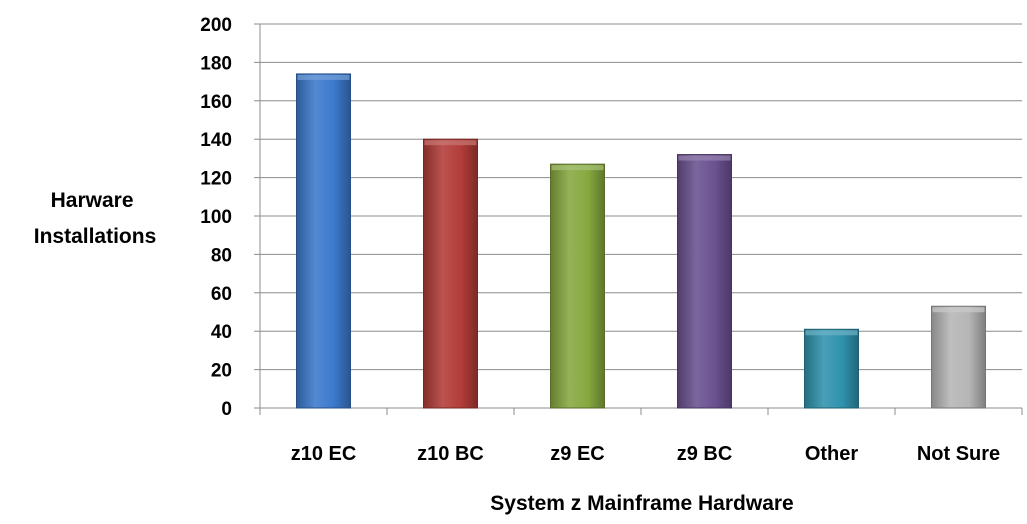  Describe the element at coordinates (324, 454) in the screenshot. I see `x-tick-label: z10 EC` at that location.